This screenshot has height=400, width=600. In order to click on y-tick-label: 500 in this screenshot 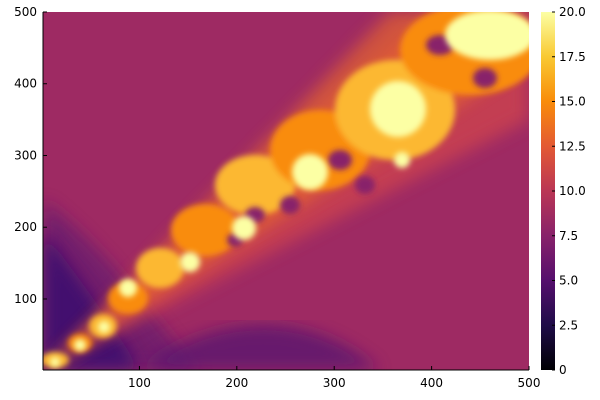, I will do `click(25, 12)`.